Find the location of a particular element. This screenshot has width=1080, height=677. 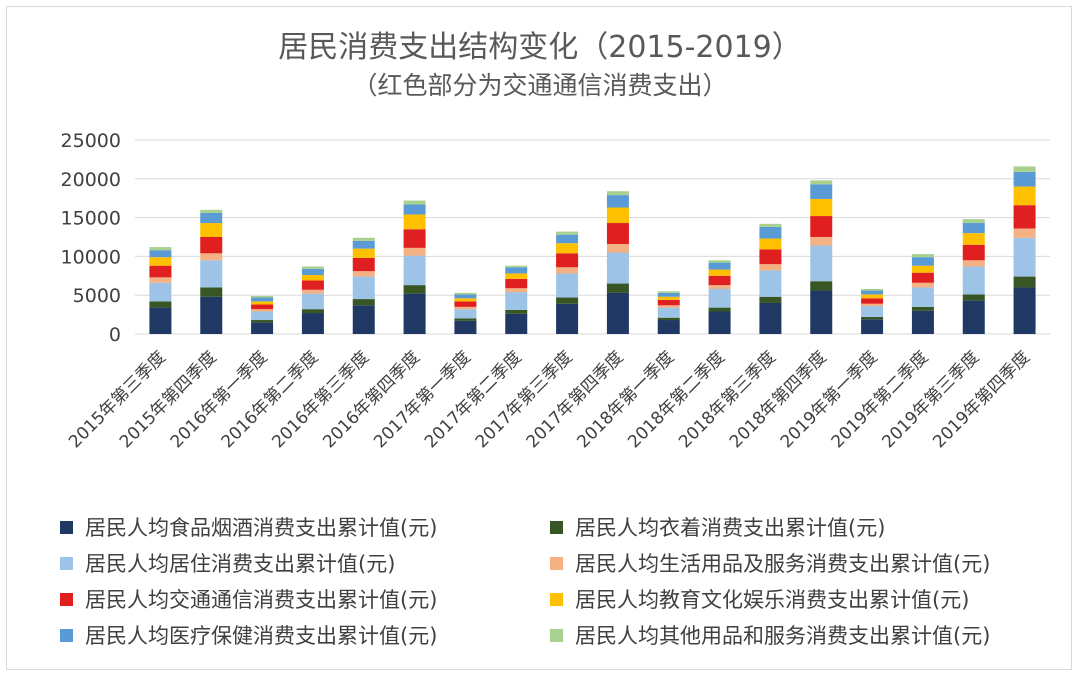

legend-label: 居民人均医疗保健消费支出累计值(元) is located at coordinates (261, 636).